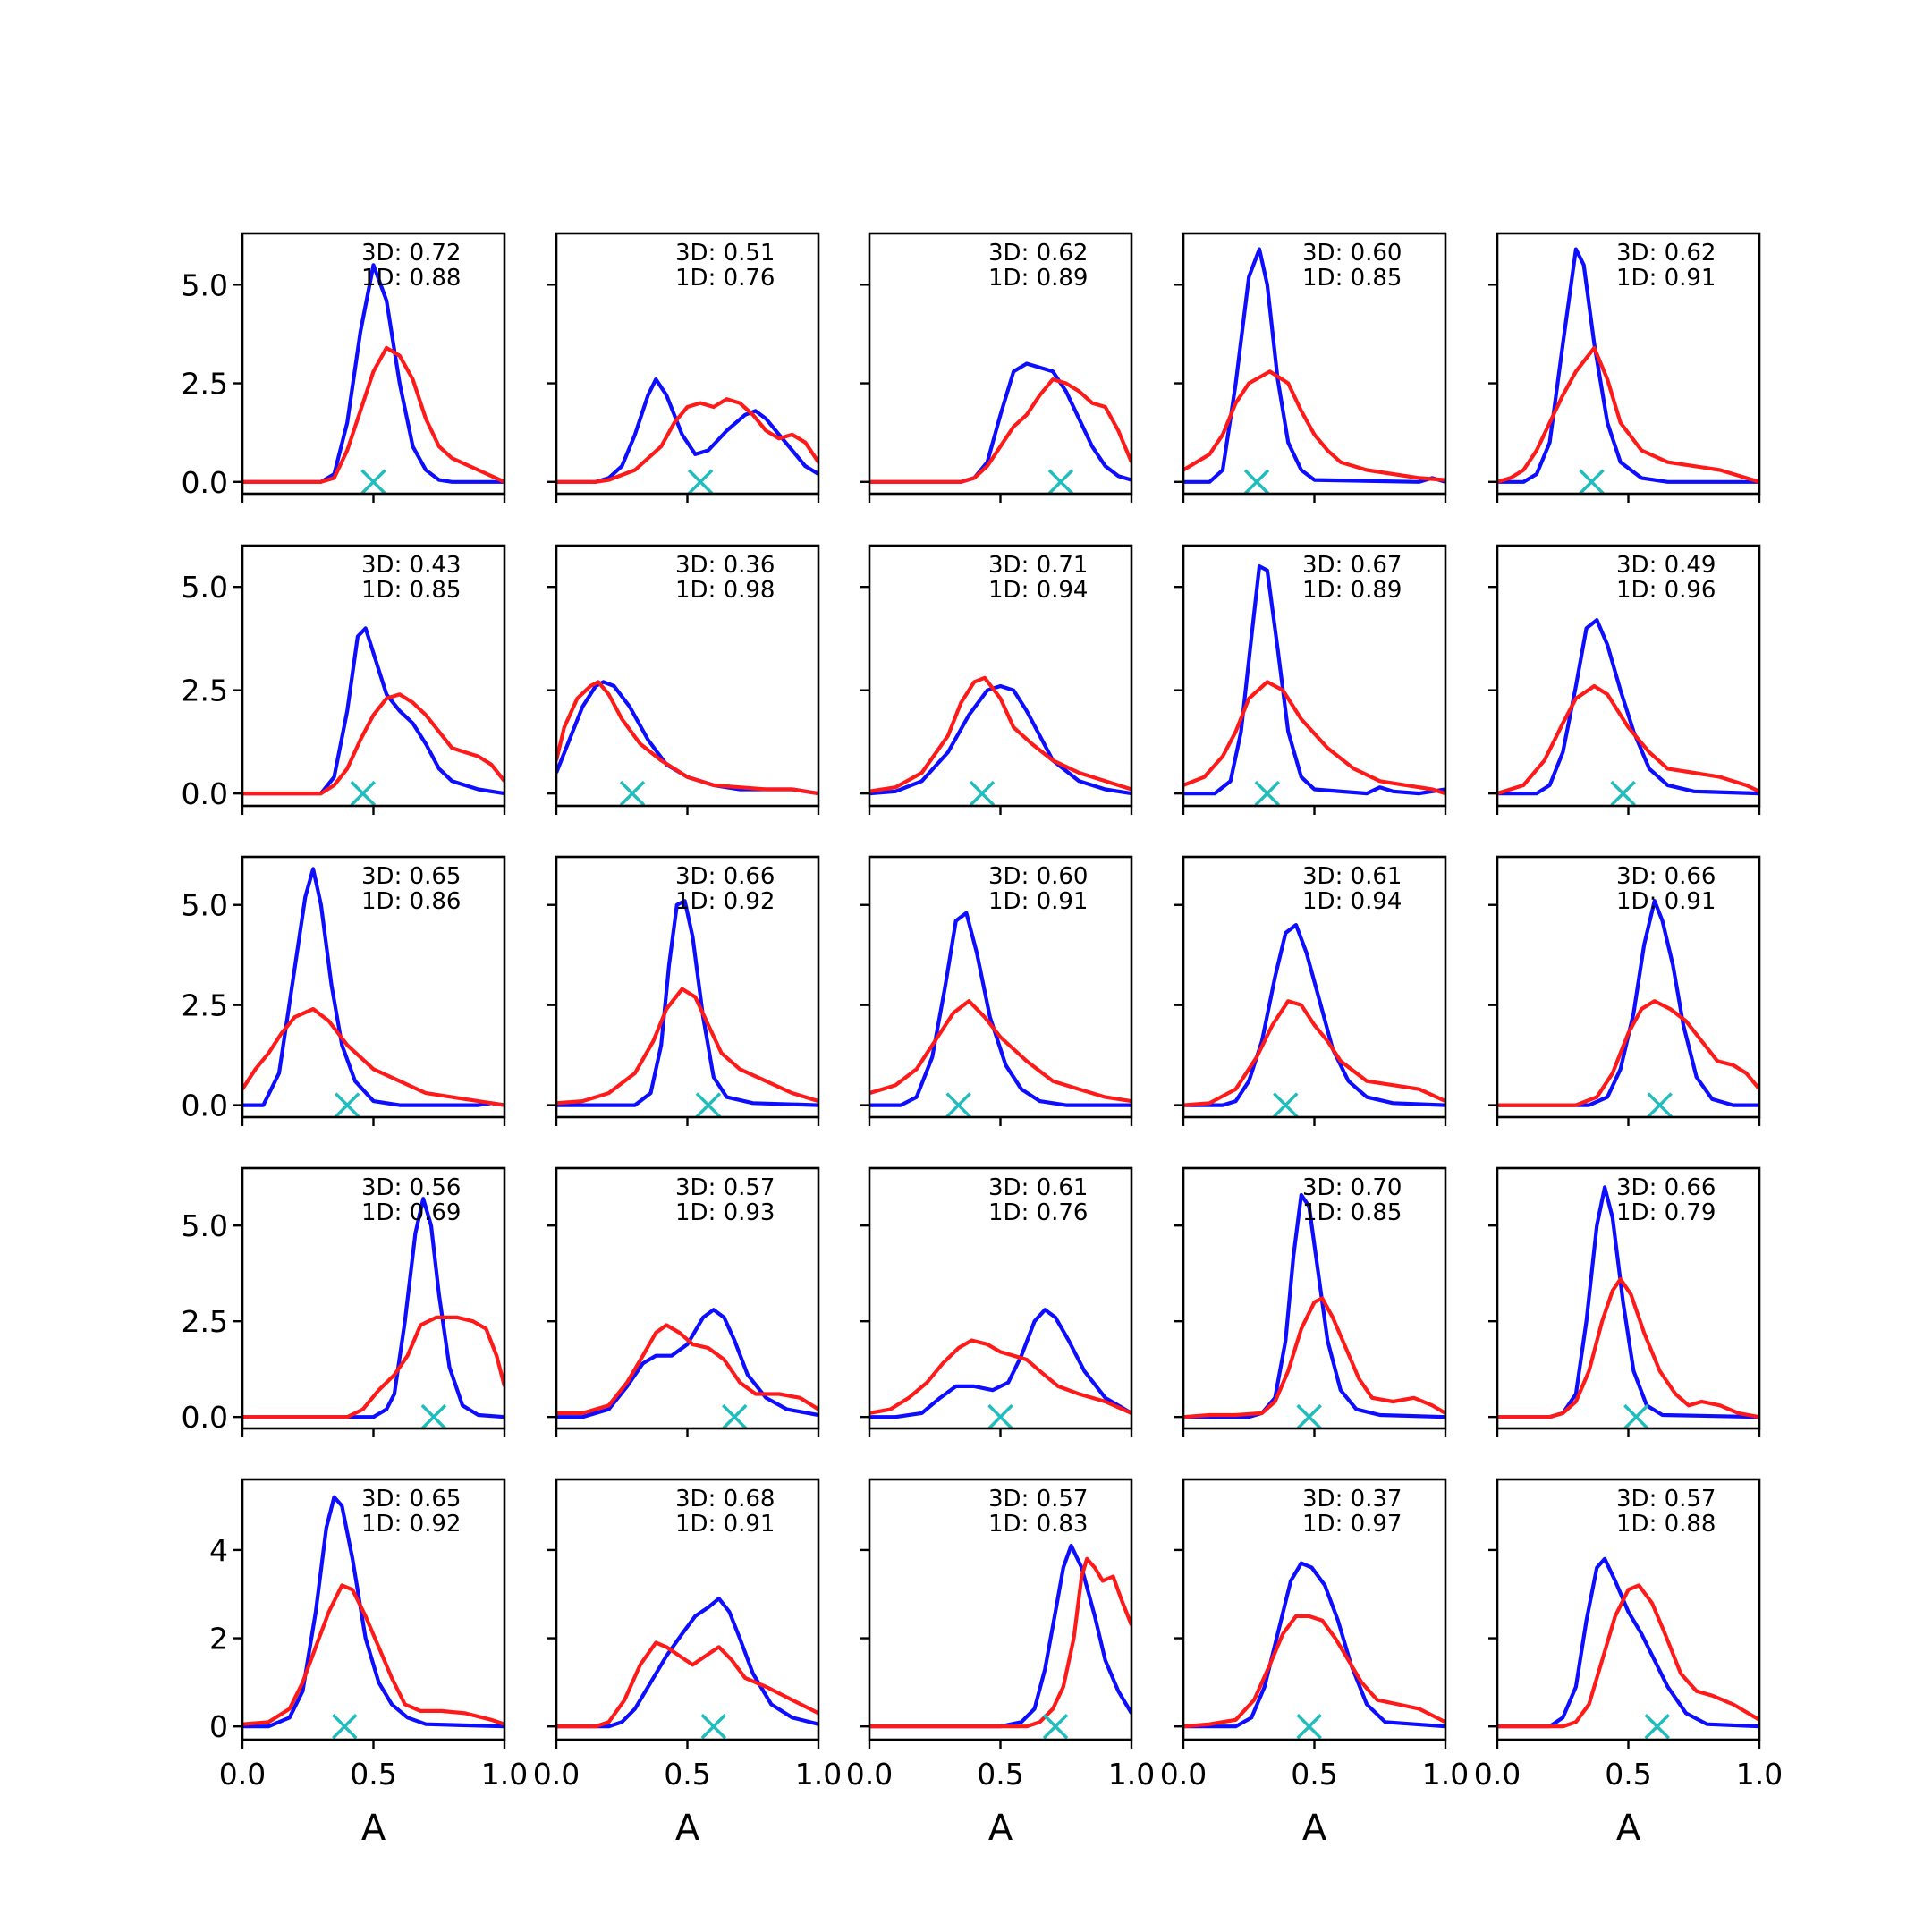 This screenshot has width=1932, height=1932. What do you see at coordinates (1038, 1212) in the screenshot?
I see `score-1d-label: 1D: 0.76` at bounding box center [1038, 1212].